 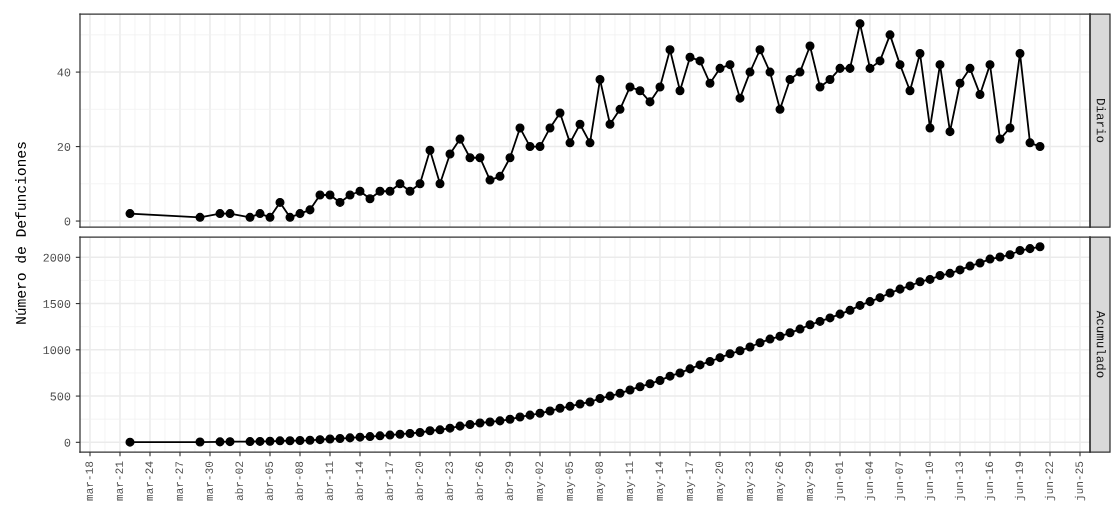 I want to click on x-tick-label: jun-22, so click(x=1050, y=481).